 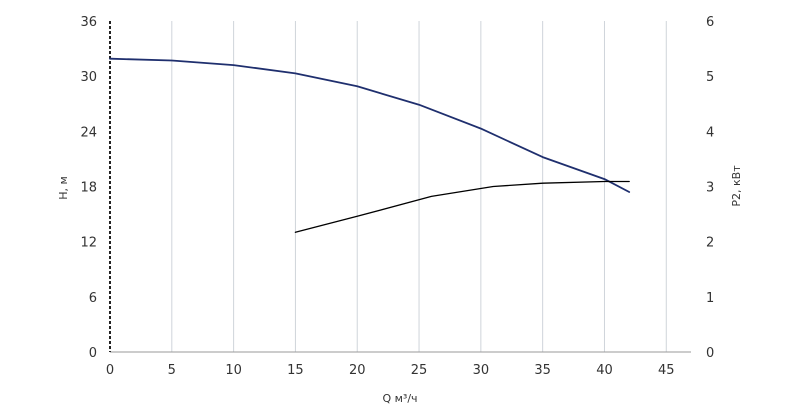 What do you see at coordinates (88, 77) in the screenshot?
I see `y-left-tick-label: 30` at bounding box center [88, 77].